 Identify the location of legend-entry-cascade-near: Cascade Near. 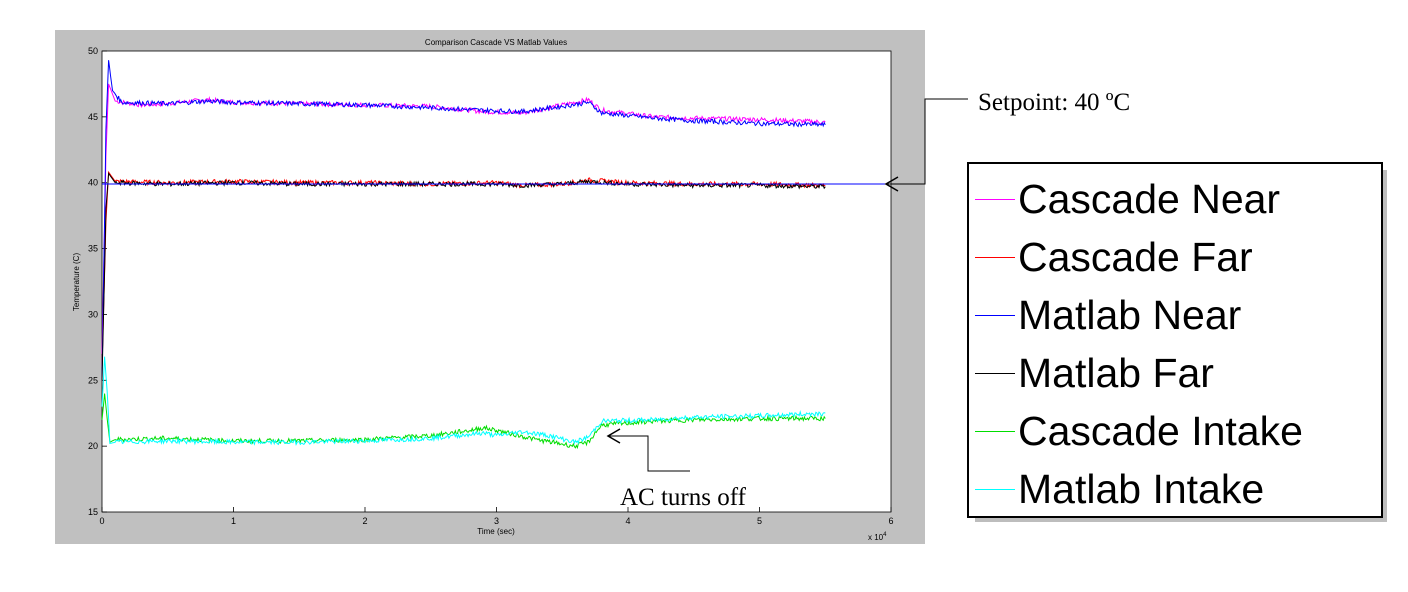
(1127, 199).